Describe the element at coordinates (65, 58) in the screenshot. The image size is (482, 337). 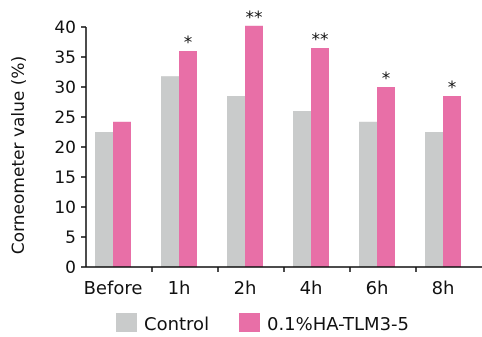
I see `y-tick-label: 35` at that location.